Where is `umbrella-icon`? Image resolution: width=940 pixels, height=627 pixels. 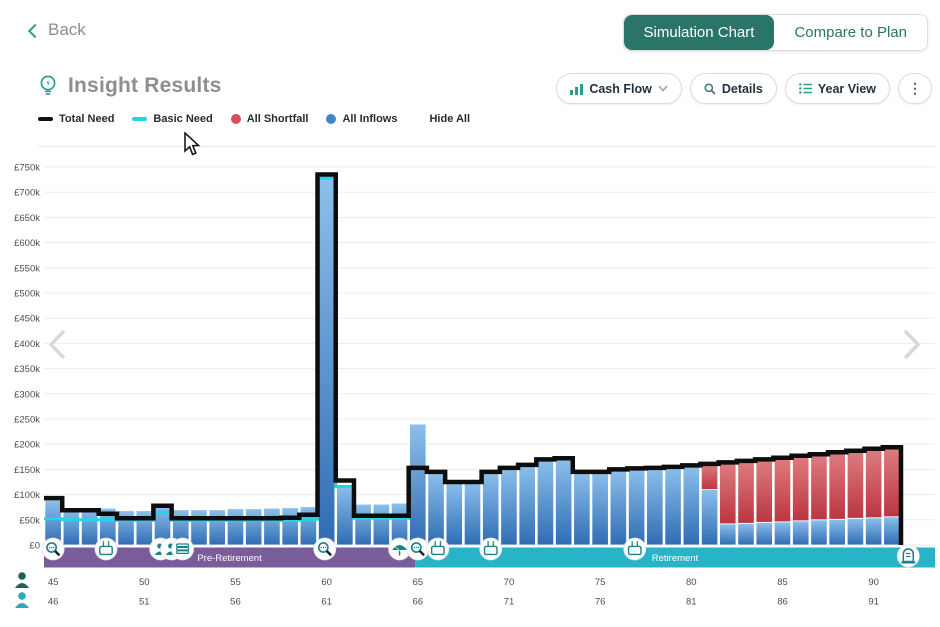
umbrella-icon is located at coordinates (399, 549).